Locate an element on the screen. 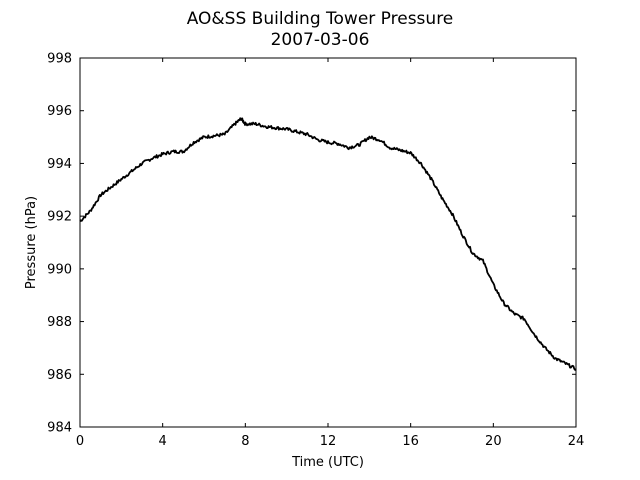 The image size is (640, 480). y-tick-label: 994 is located at coordinates (59, 164).